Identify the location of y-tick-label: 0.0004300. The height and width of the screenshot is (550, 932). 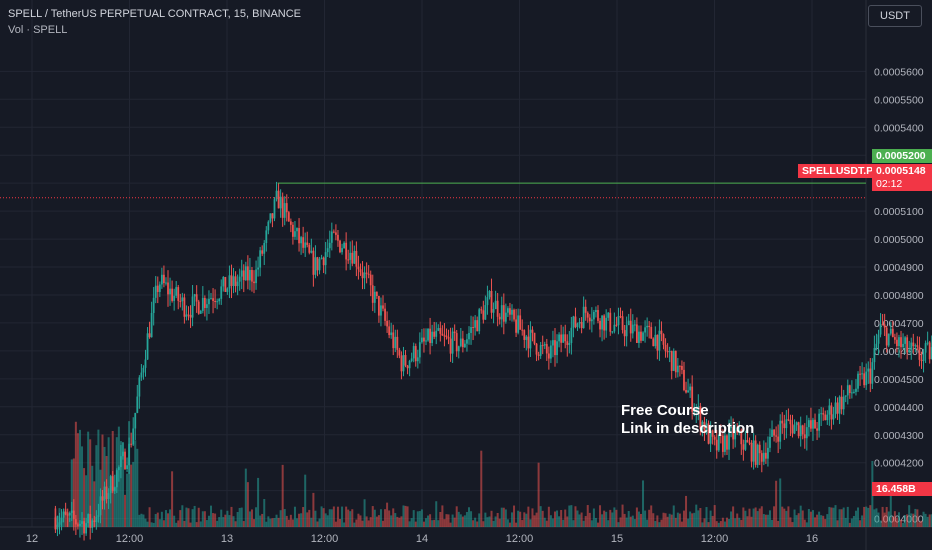
(899, 436).